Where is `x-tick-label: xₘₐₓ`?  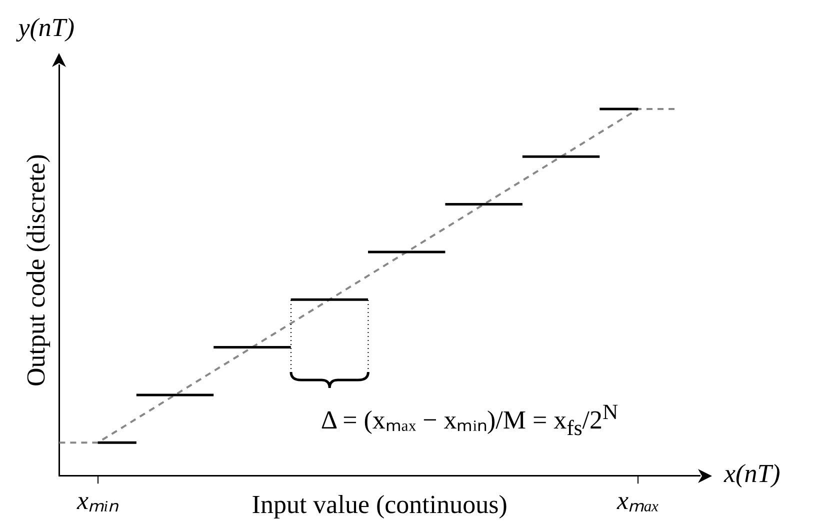 x-tick-label: xₘₐₓ is located at coordinates (638, 501).